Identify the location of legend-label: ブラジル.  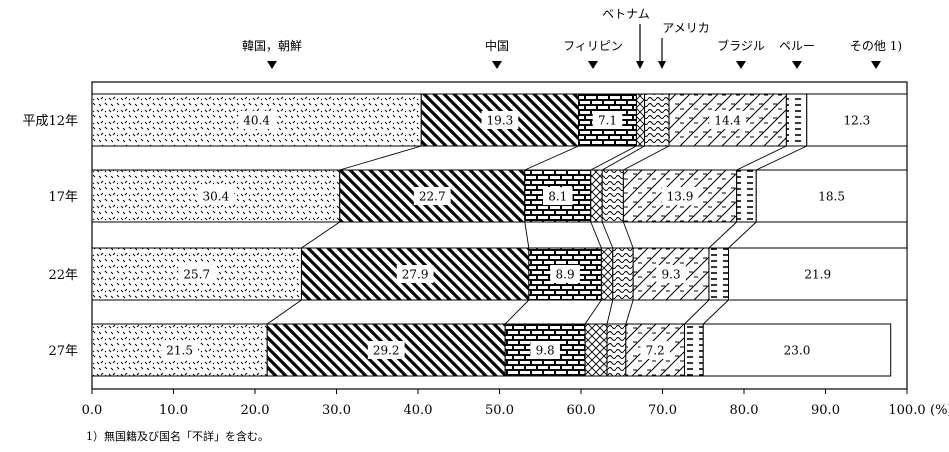
(741, 45).